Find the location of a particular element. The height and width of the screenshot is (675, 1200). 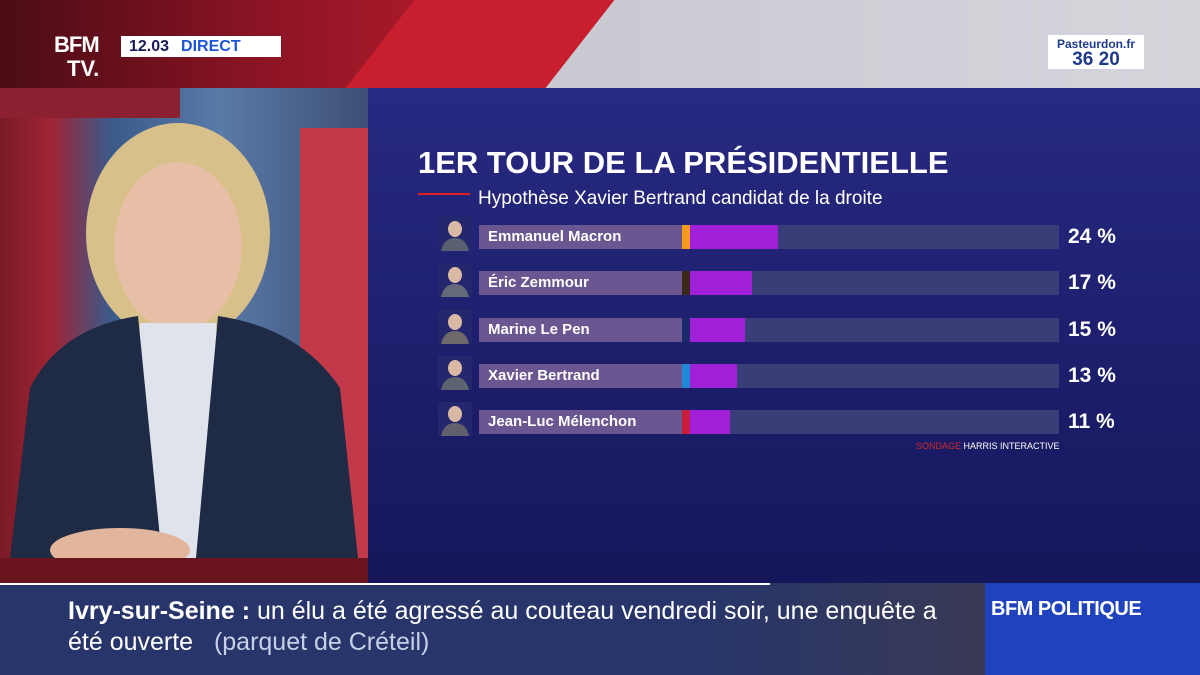

chart-row: Éric Zemmour 17 % is located at coordinates (784, 280).